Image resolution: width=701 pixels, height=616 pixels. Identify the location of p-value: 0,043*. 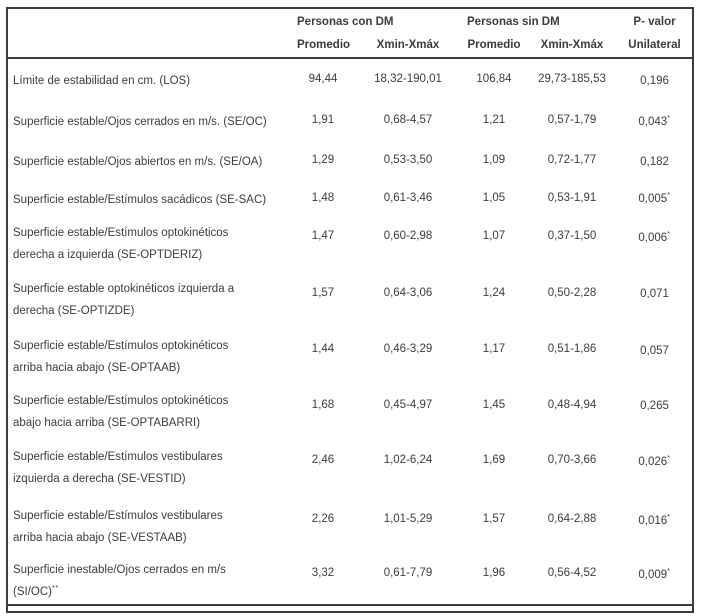
(654, 120).